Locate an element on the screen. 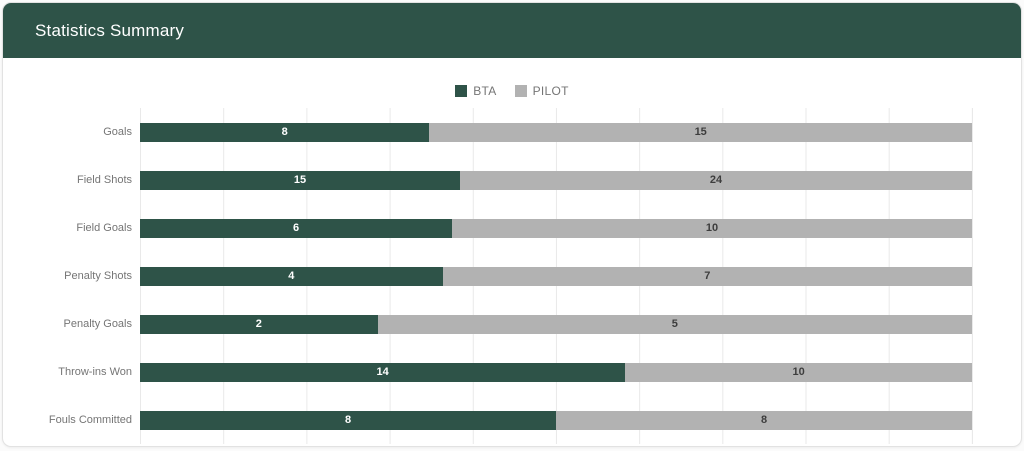  category-label: Field Shots is located at coordinates (104, 180).